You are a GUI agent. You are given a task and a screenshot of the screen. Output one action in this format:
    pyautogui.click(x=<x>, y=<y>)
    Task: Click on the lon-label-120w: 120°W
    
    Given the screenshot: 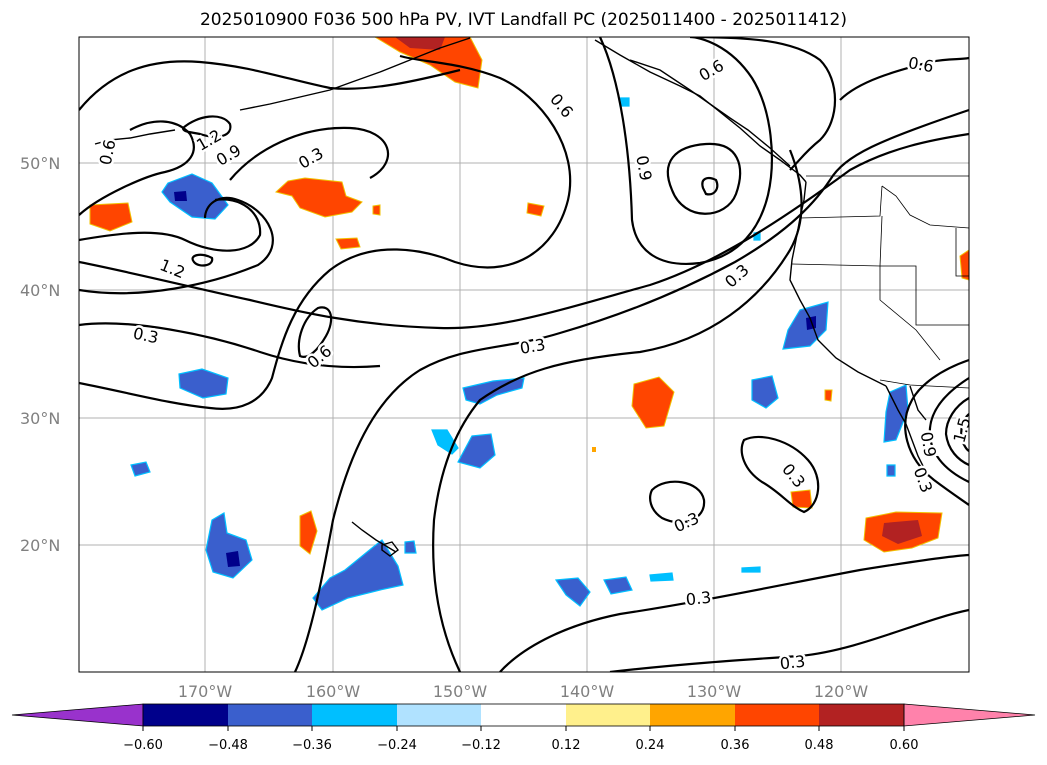 What is the action you would take?
    pyautogui.click(x=841, y=691)
    